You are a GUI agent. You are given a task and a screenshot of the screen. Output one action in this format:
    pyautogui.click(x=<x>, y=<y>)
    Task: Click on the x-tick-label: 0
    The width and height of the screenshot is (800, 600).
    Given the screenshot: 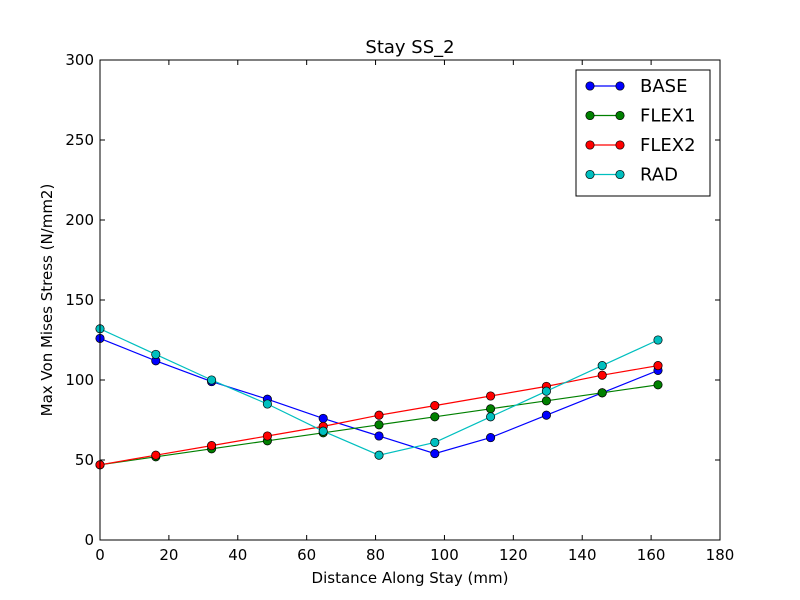 What is the action you would take?
    pyautogui.click(x=100, y=555)
    